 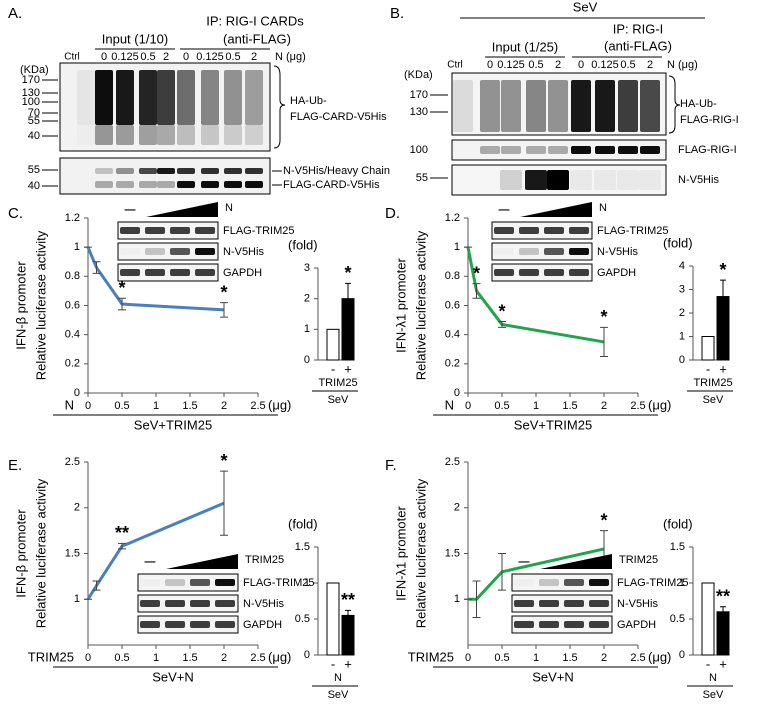 What do you see at coordinates (20, 553) in the screenshot?
I see `label: IFN-β promoter` at bounding box center [20, 553].